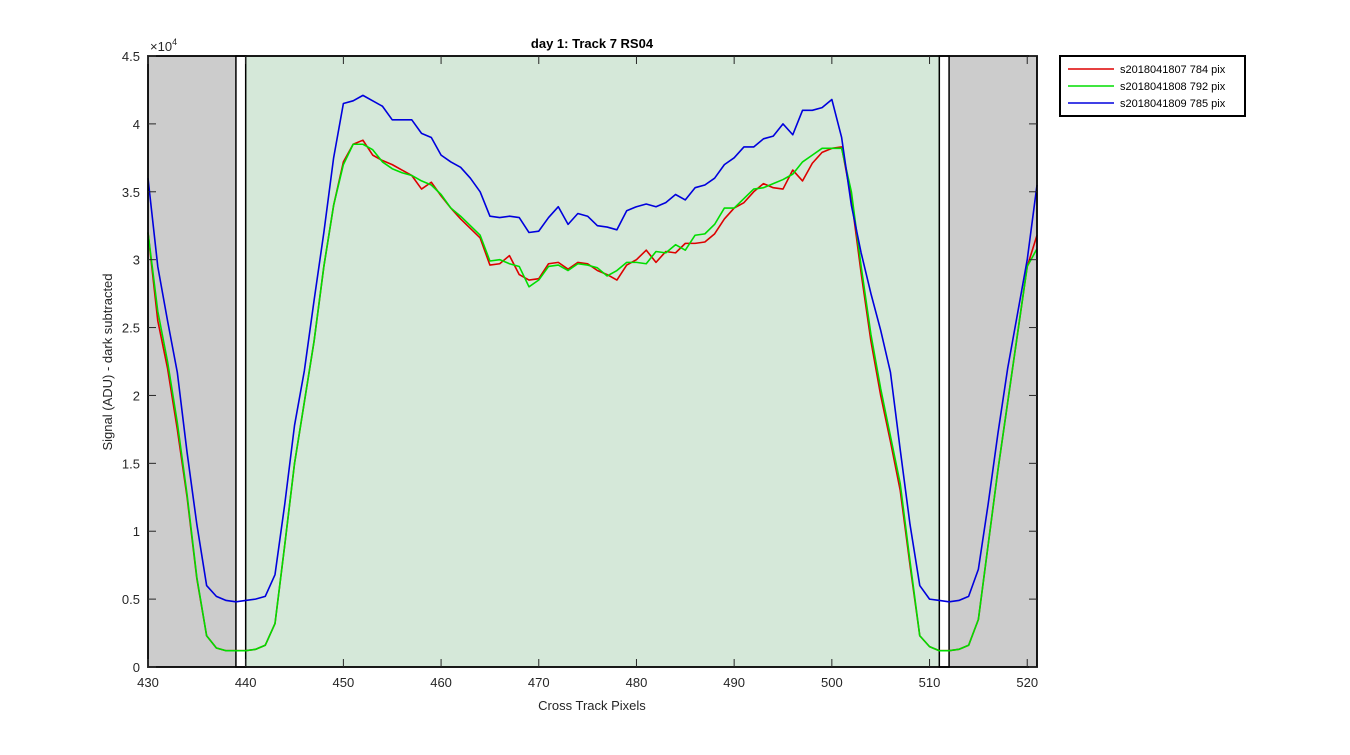  I want to click on x-tick-label: 440, so click(246, 682).